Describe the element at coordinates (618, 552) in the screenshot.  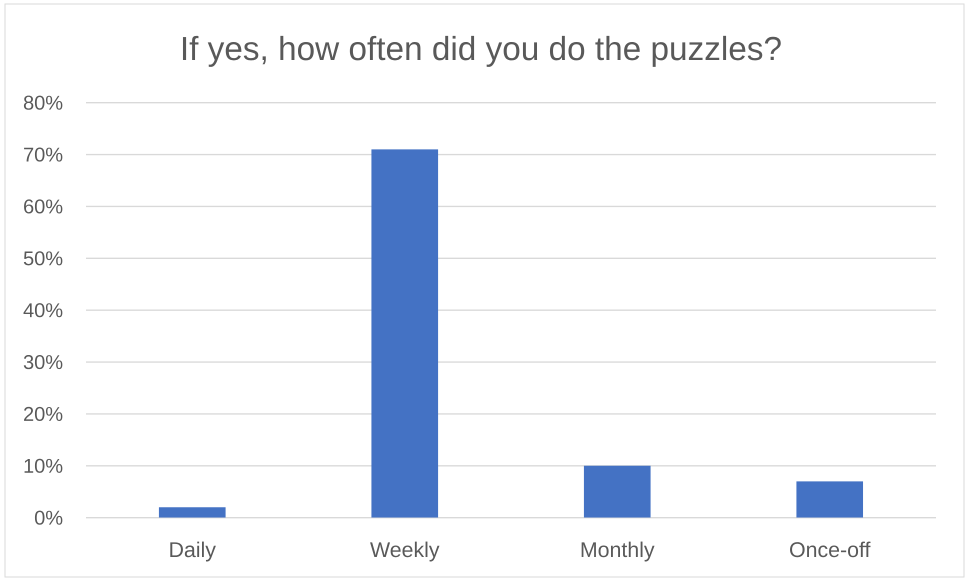
I see `x-tick-label: Monthly` at that location.